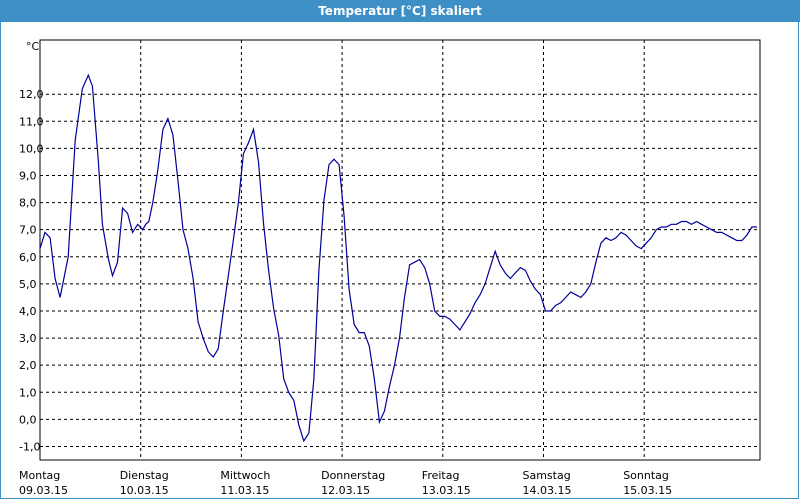 The image size is (800, 500). Describe the element at coordinates (28, 257) in the screenshot. I see `y-tick-label: 6,0` at that location.